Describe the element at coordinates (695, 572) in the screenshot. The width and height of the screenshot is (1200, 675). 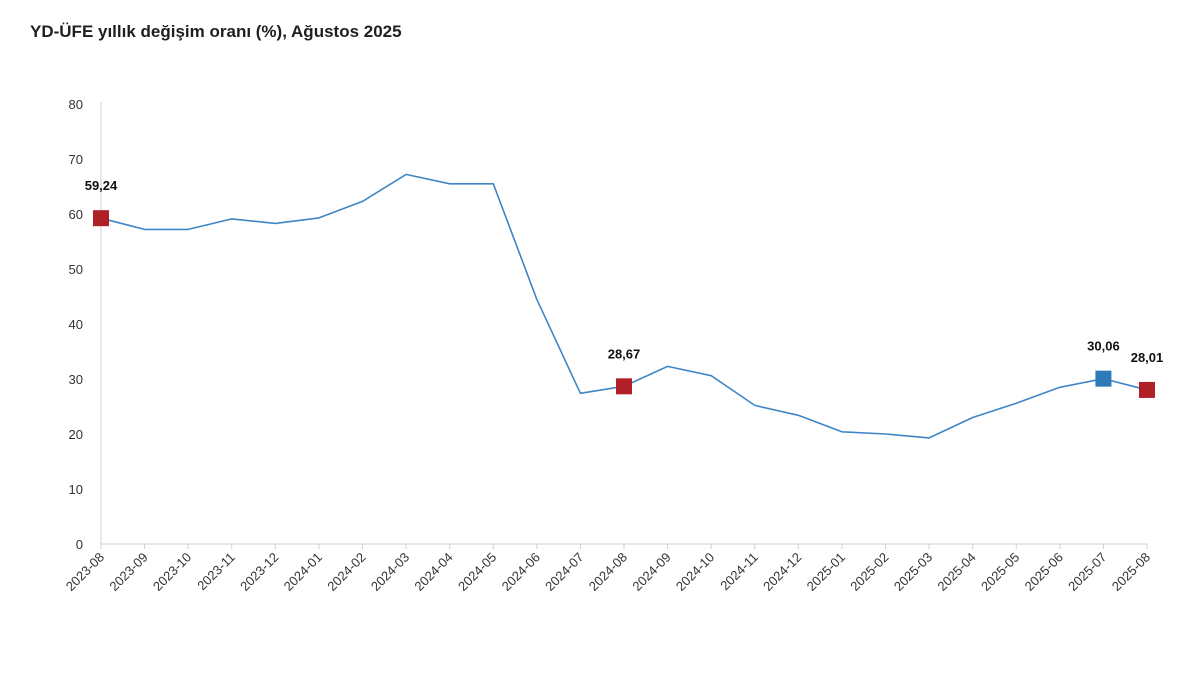
I see `x-tick-label: 2024-10` at that location.